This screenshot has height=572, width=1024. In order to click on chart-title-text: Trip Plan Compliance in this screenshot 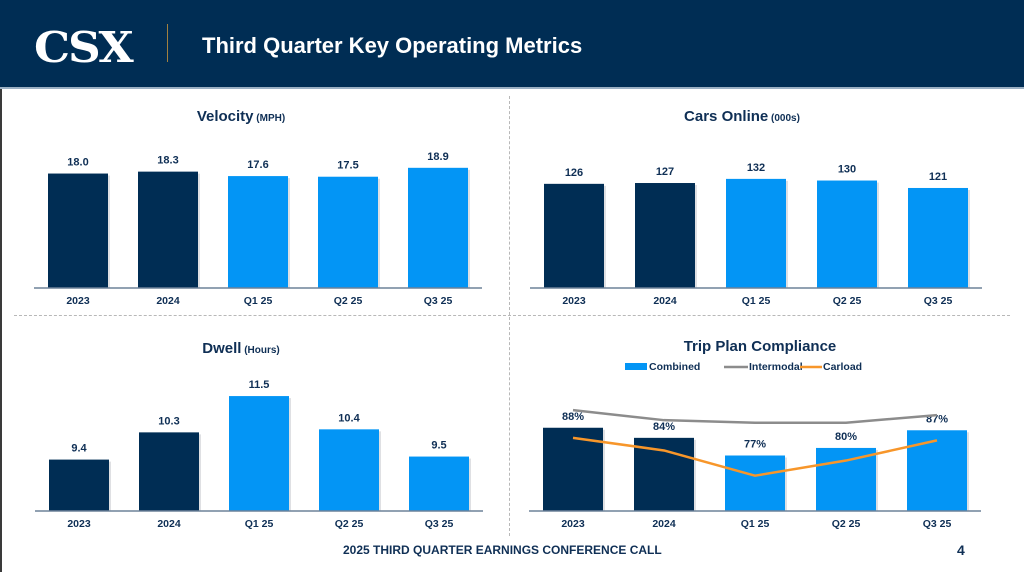, I will do `click(760, 346)`.